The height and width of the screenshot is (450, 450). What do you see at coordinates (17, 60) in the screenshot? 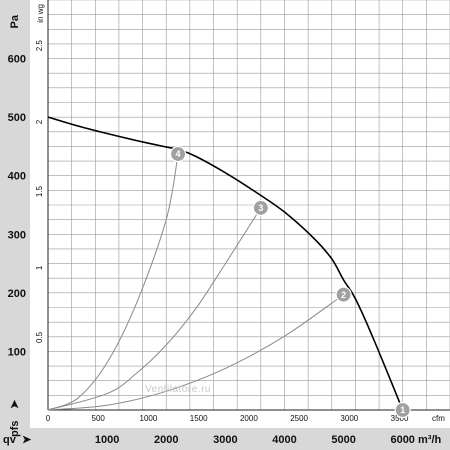
I see `pa-tick-label: 600` at bounding box center [17, 60].